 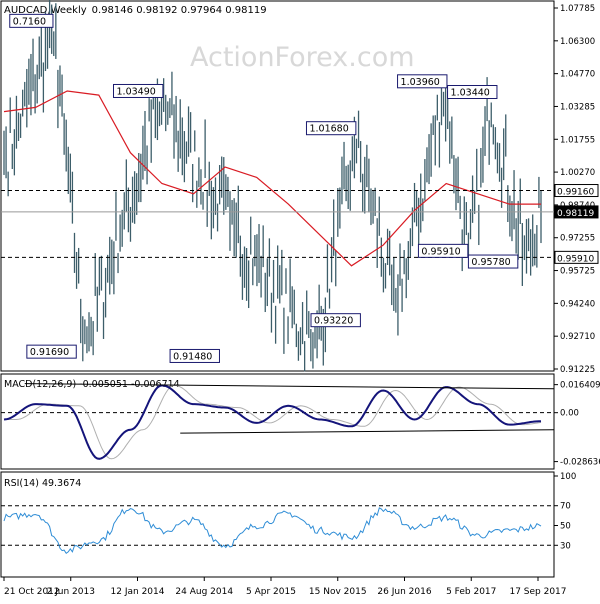 I want to click on y-tick-label: 0.95725, so click(x=577, y=272).